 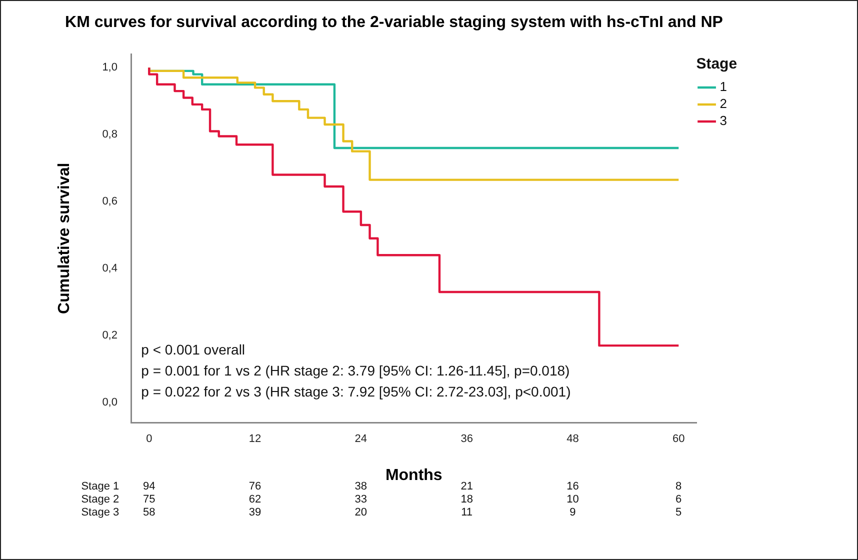 I want to click on text: Stage 3, so click(x=100, y=512).